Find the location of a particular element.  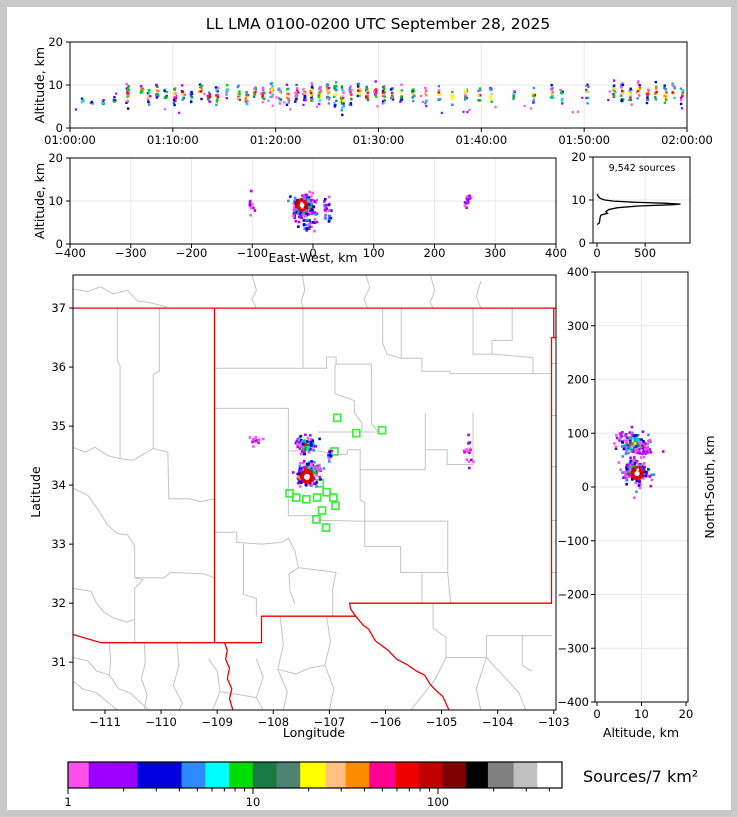

tick-label: 01:10:00 is located at coordinates (173, 140).